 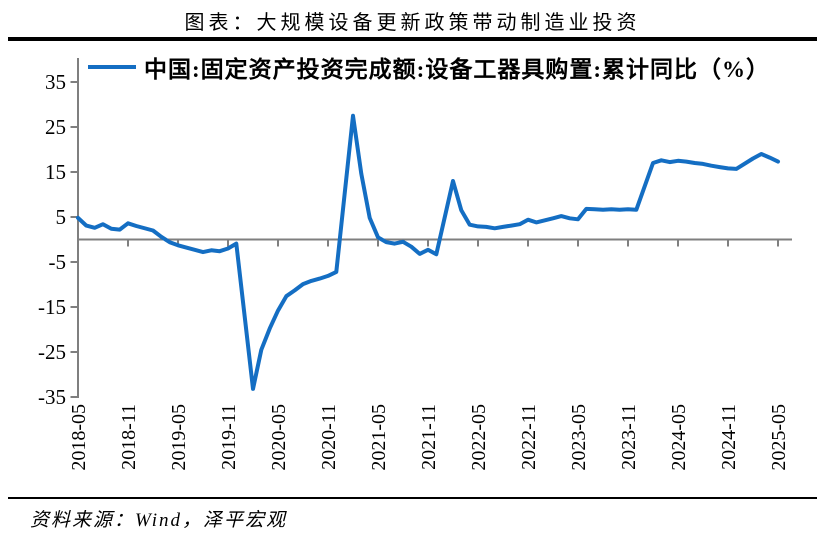 What do you see at coordinates (55, 82) in the screenshot?
I see `y-axis-label: 35` at bounding box center [55, 82].